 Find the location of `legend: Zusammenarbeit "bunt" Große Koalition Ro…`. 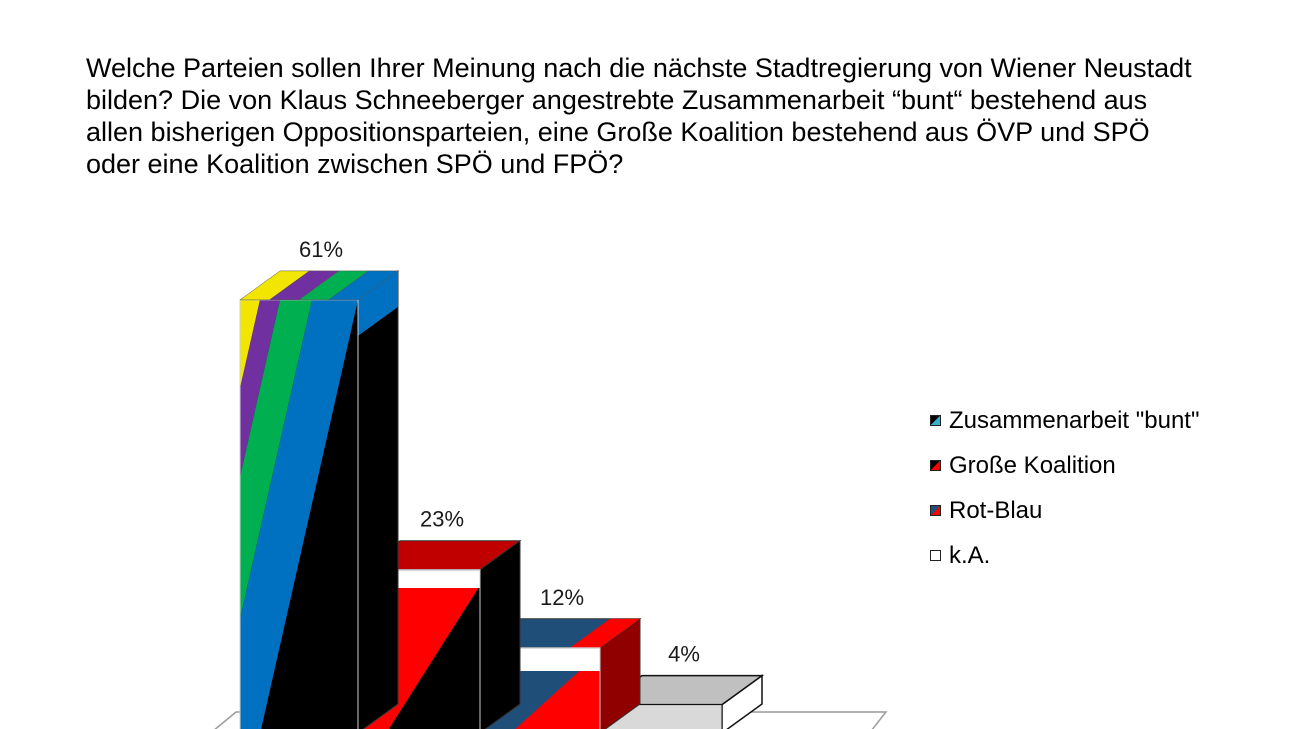

legend: Zusammenarbeit "bunt" Große Koalition Ro… is located at coordinates (1065, 488).